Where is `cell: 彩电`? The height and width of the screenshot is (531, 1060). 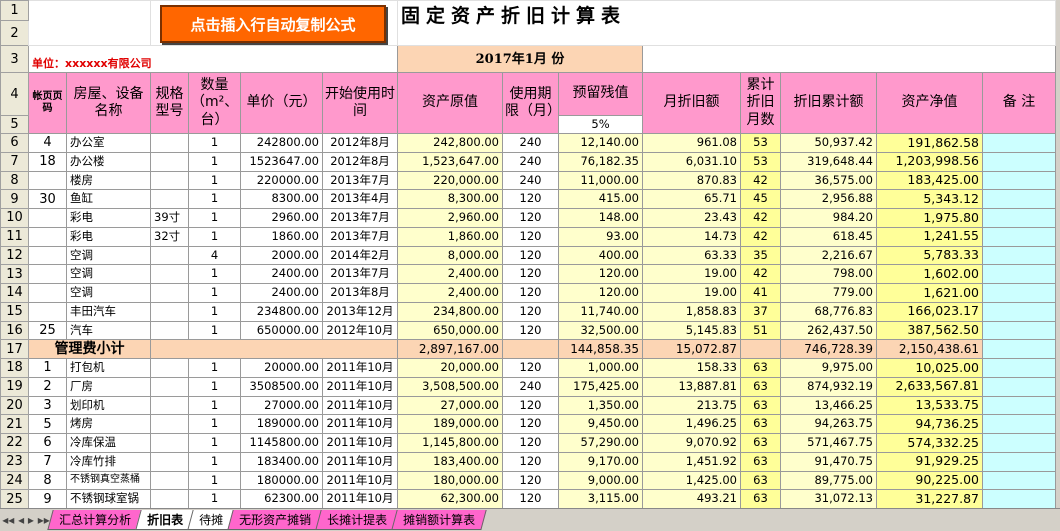
cell: 彩电 is located at coordinates (108, 236).